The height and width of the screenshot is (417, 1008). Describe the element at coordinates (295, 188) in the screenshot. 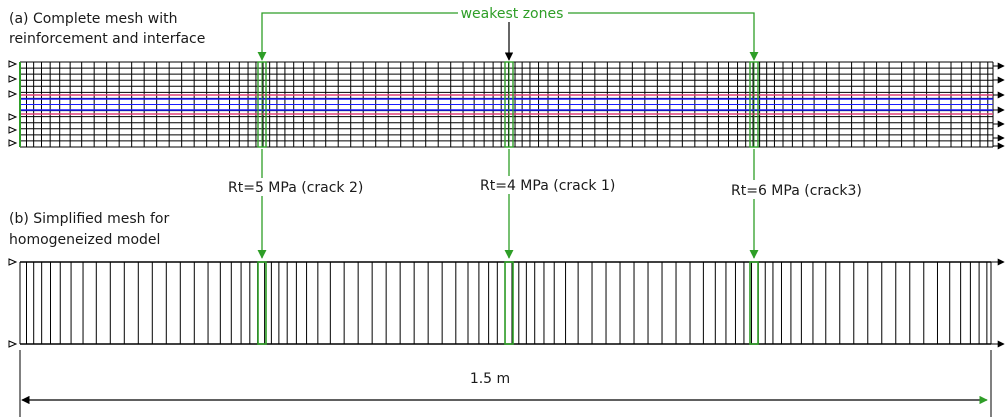

I see `crack2-label: Rt=5 MPa (crack 2)` at that location.